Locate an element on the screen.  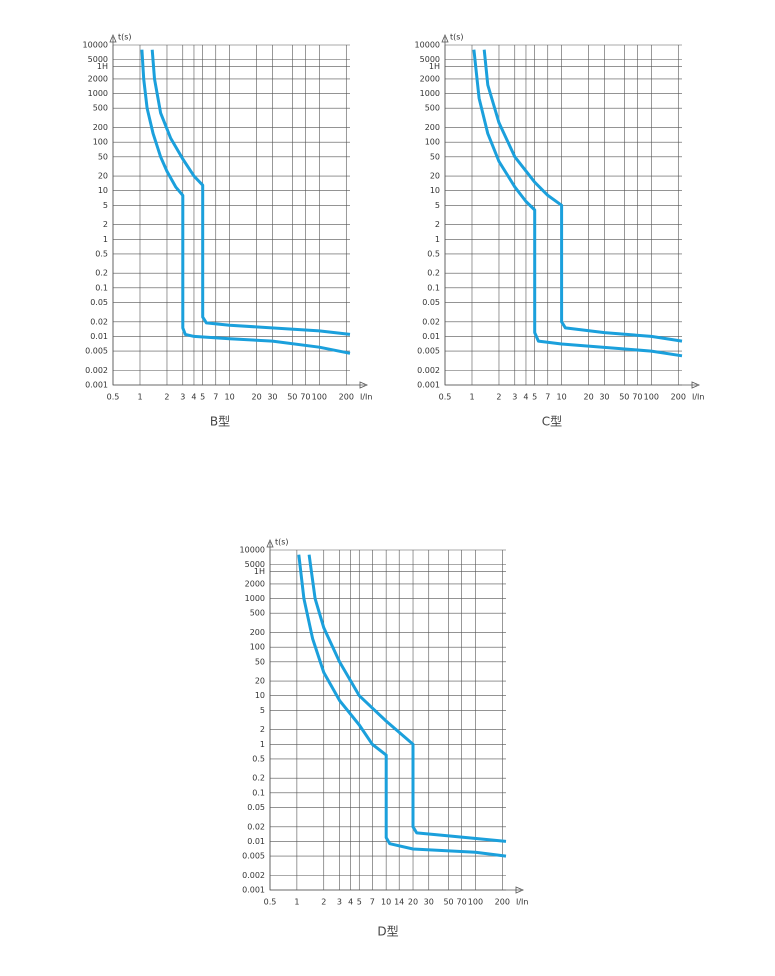
chart-title: B型 is located at coordinates (220, 422).